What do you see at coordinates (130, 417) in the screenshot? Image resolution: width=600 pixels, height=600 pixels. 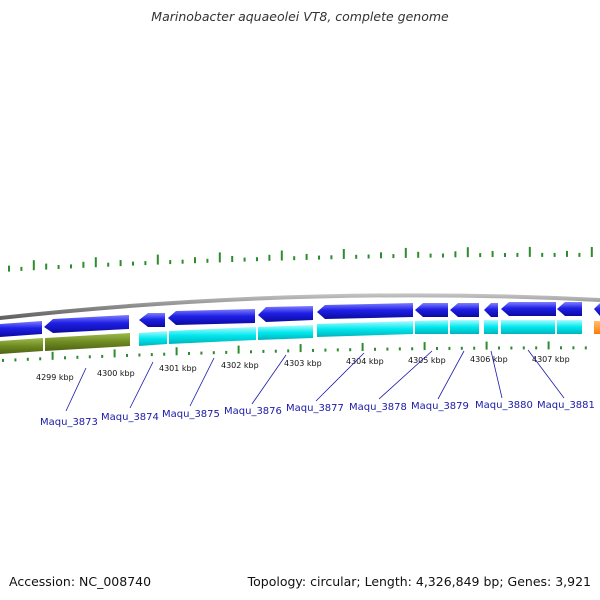 I see `gene-label-maqu-3874: Maqu_3874` at bounding box center [130, 417].